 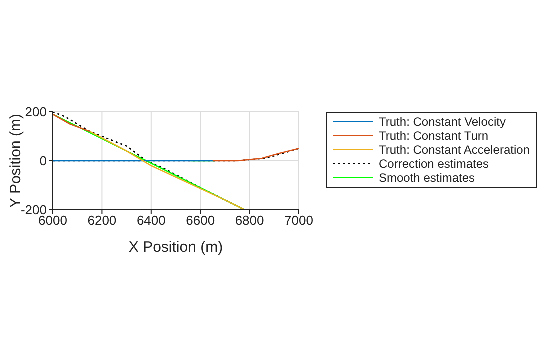 I want to click on y-axis-title: Y Position (m), so click(x=15, y=161).